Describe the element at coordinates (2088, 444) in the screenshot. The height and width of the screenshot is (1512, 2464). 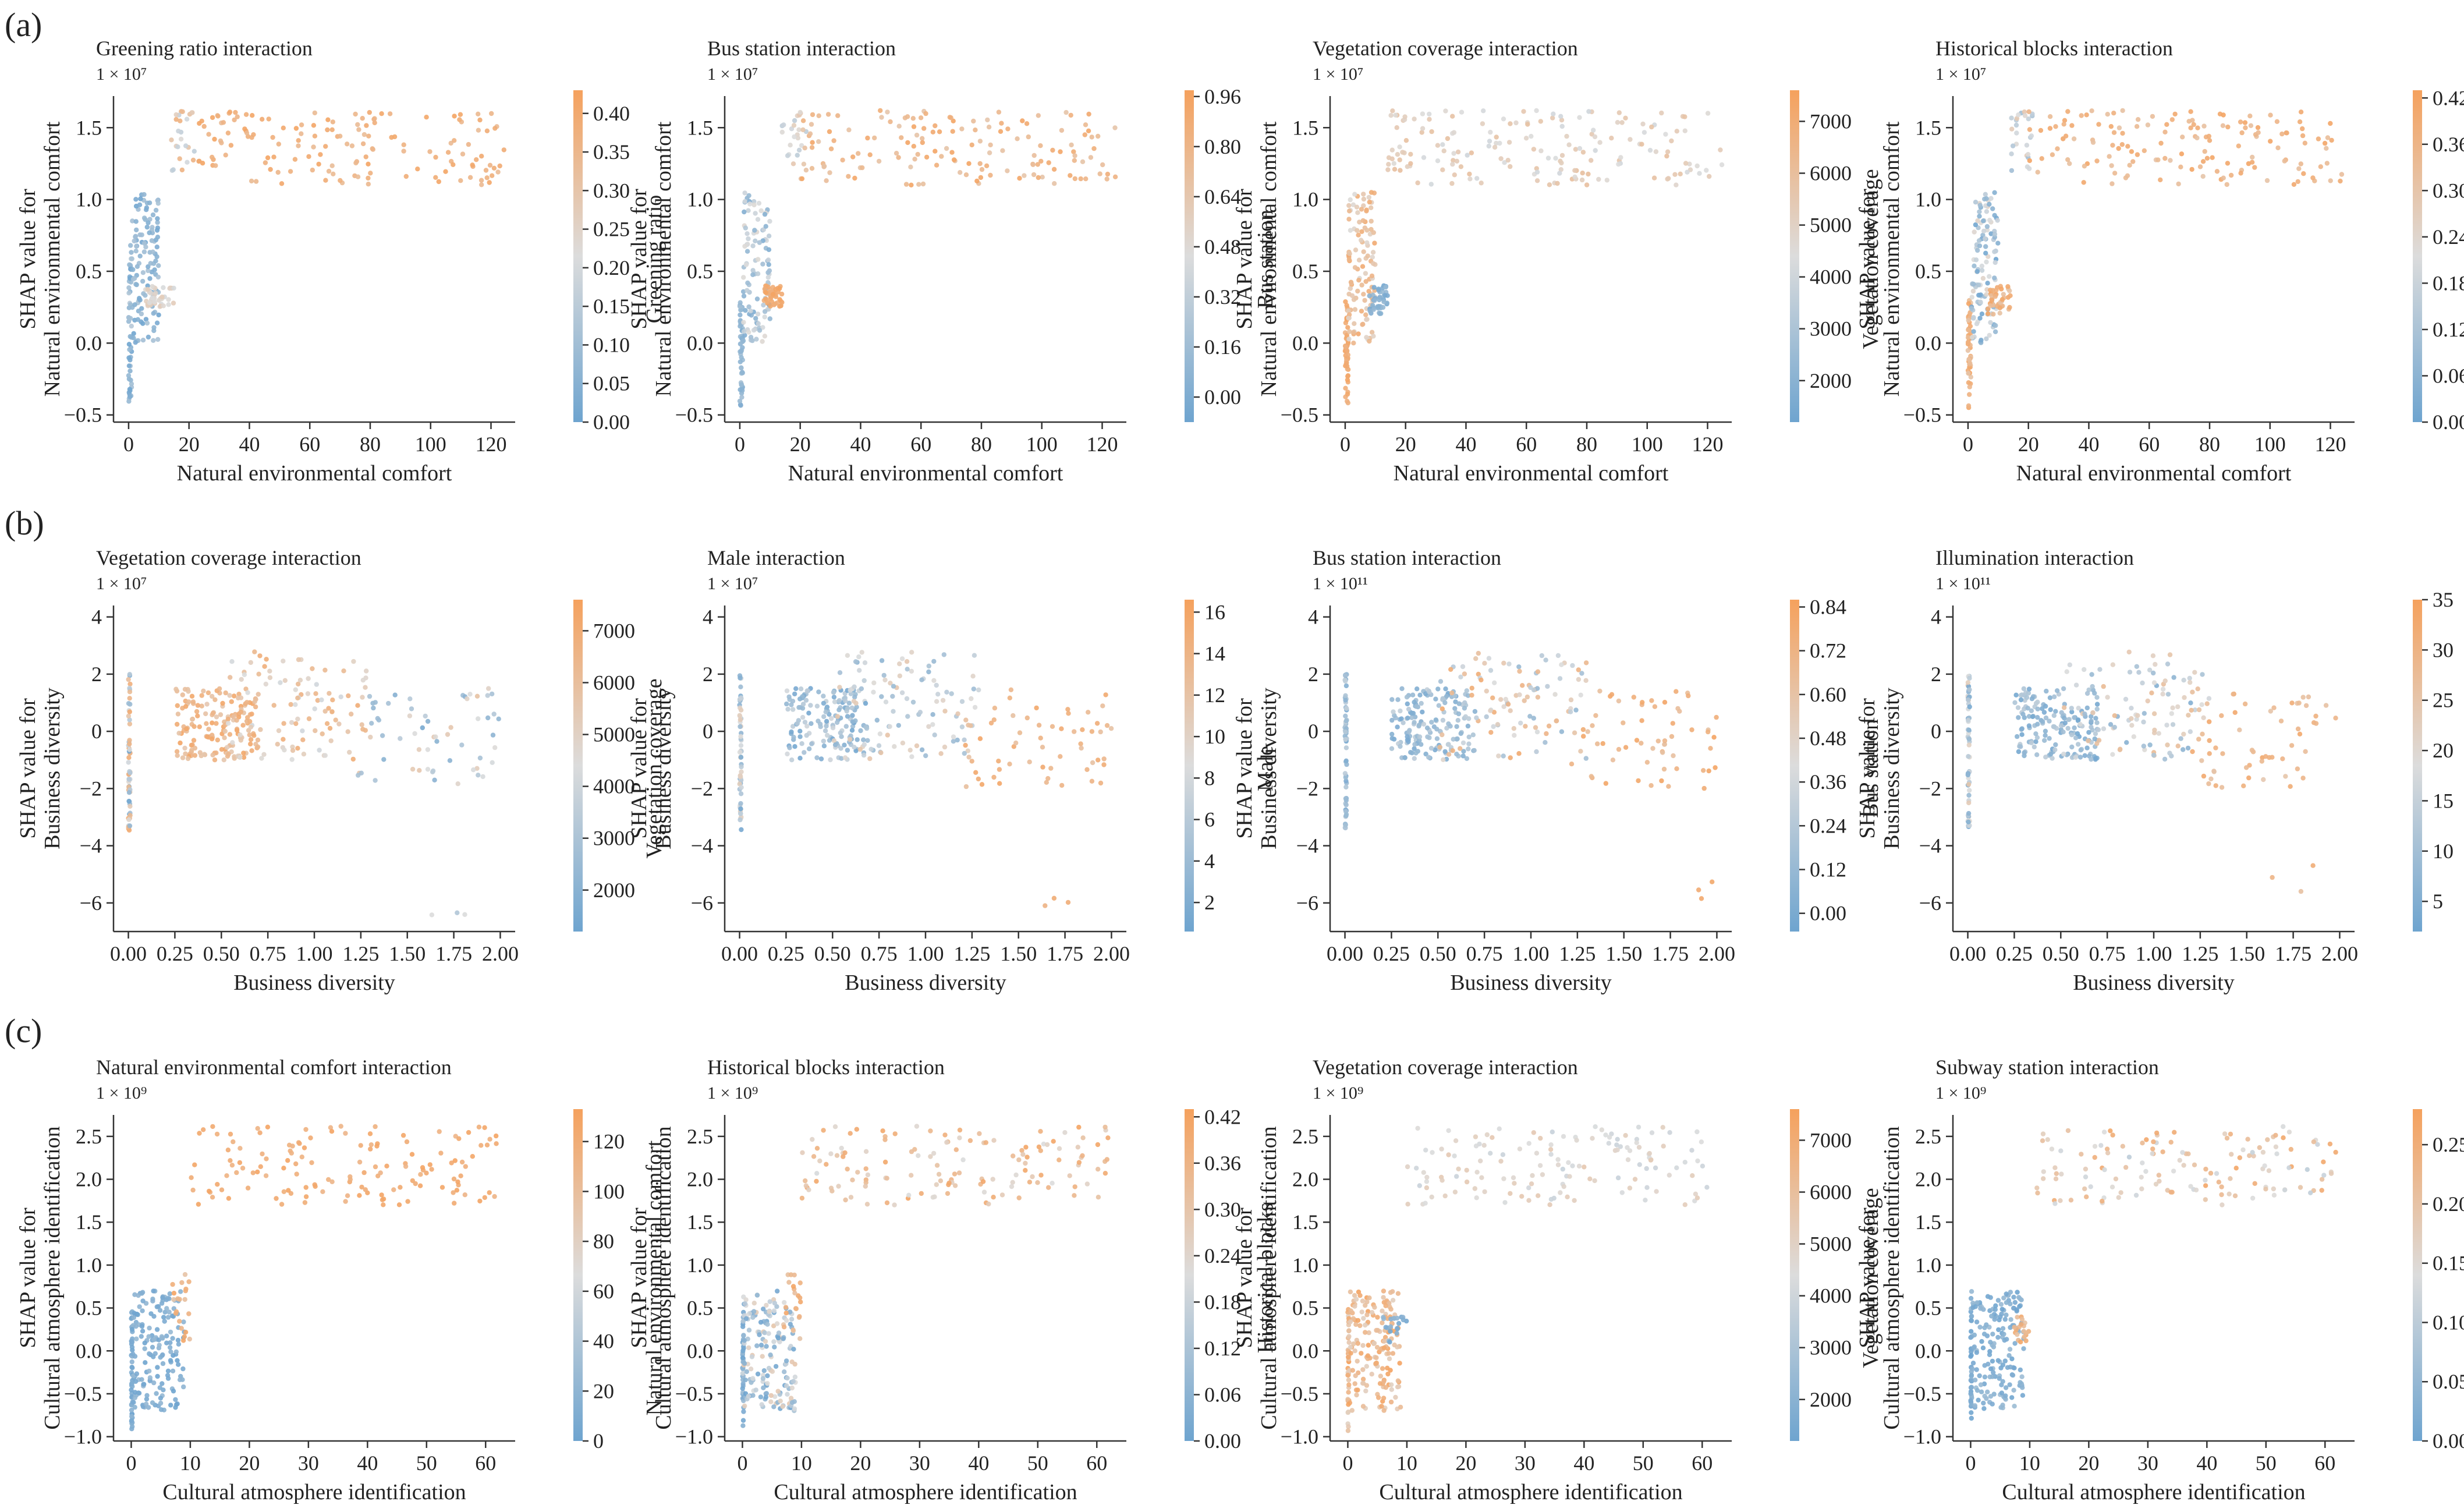
I see `x-tick-label: 40` at that location.